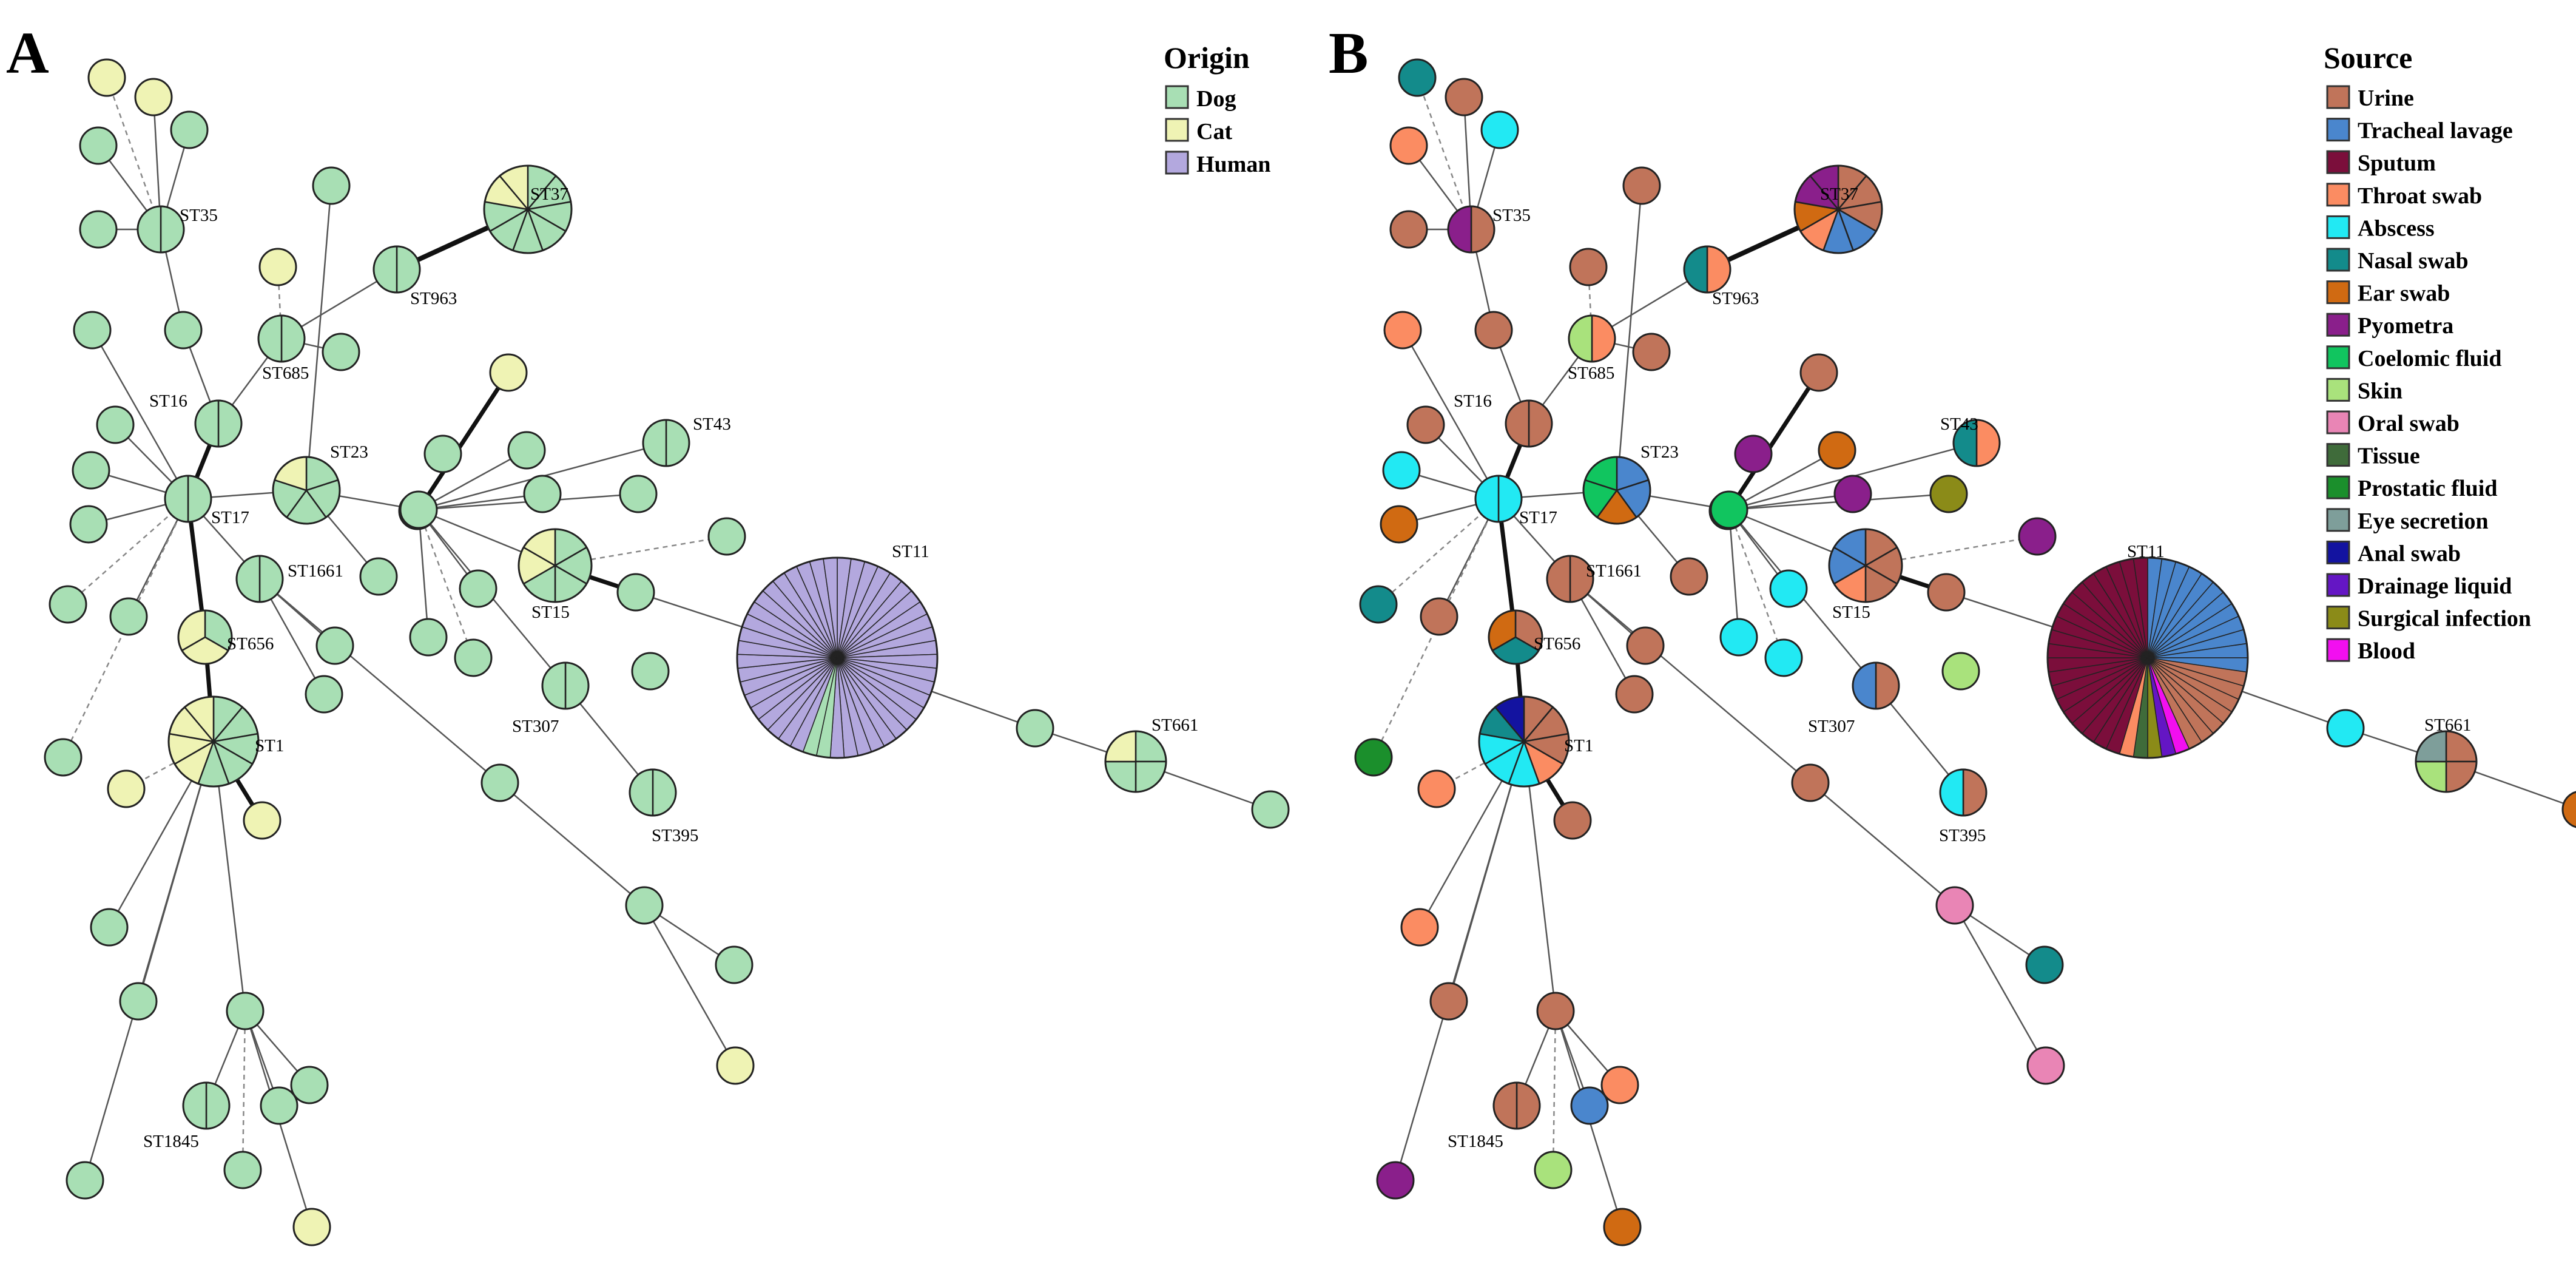 The height and width of the screenshot is (1261, 2576). What do you see at coordinates (1634, 694) in the screenshot?
I see `node-a28` at bounding box center [1634, 694].